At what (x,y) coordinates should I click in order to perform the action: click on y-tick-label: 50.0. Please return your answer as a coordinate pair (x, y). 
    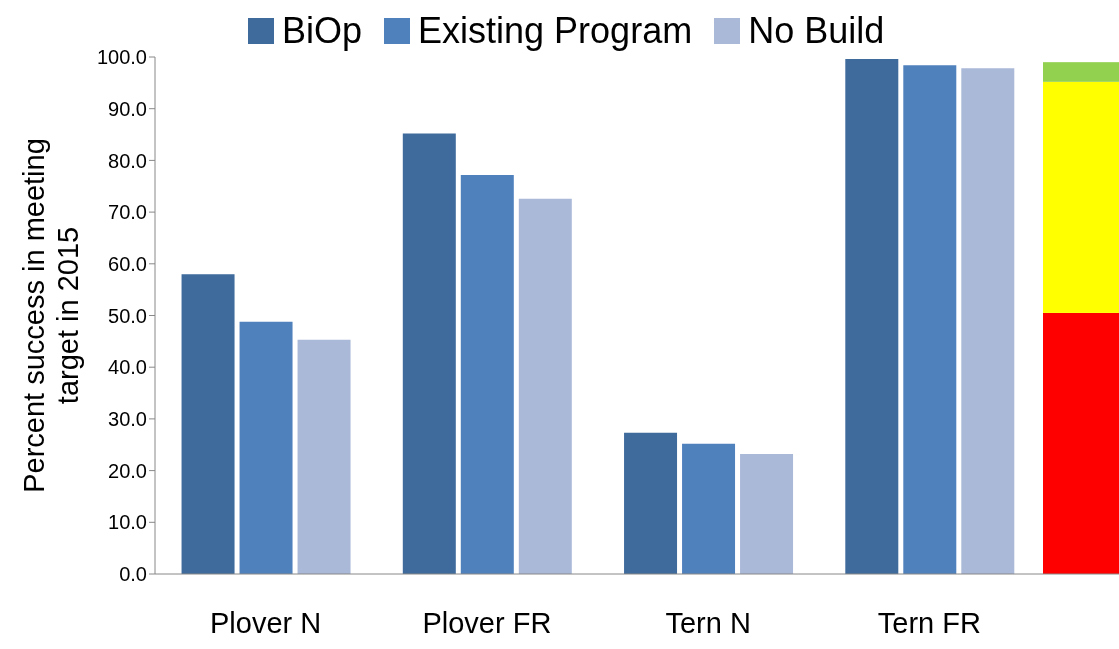
    Looking at the image, I should click on (127, 315).